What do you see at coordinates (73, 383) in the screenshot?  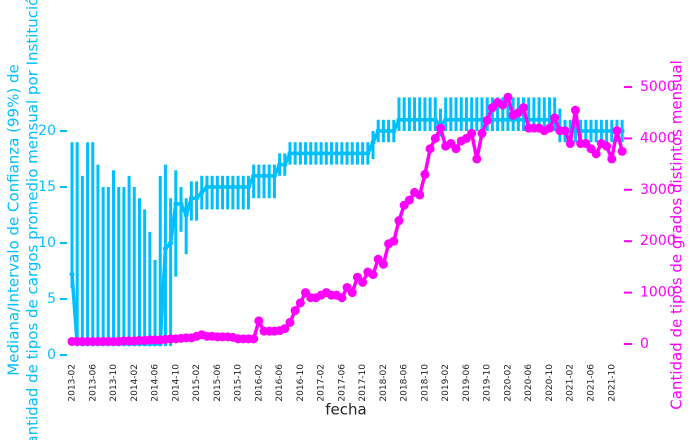 I see `x-tick-label: 2013-02` at bounding box center [73, 383].